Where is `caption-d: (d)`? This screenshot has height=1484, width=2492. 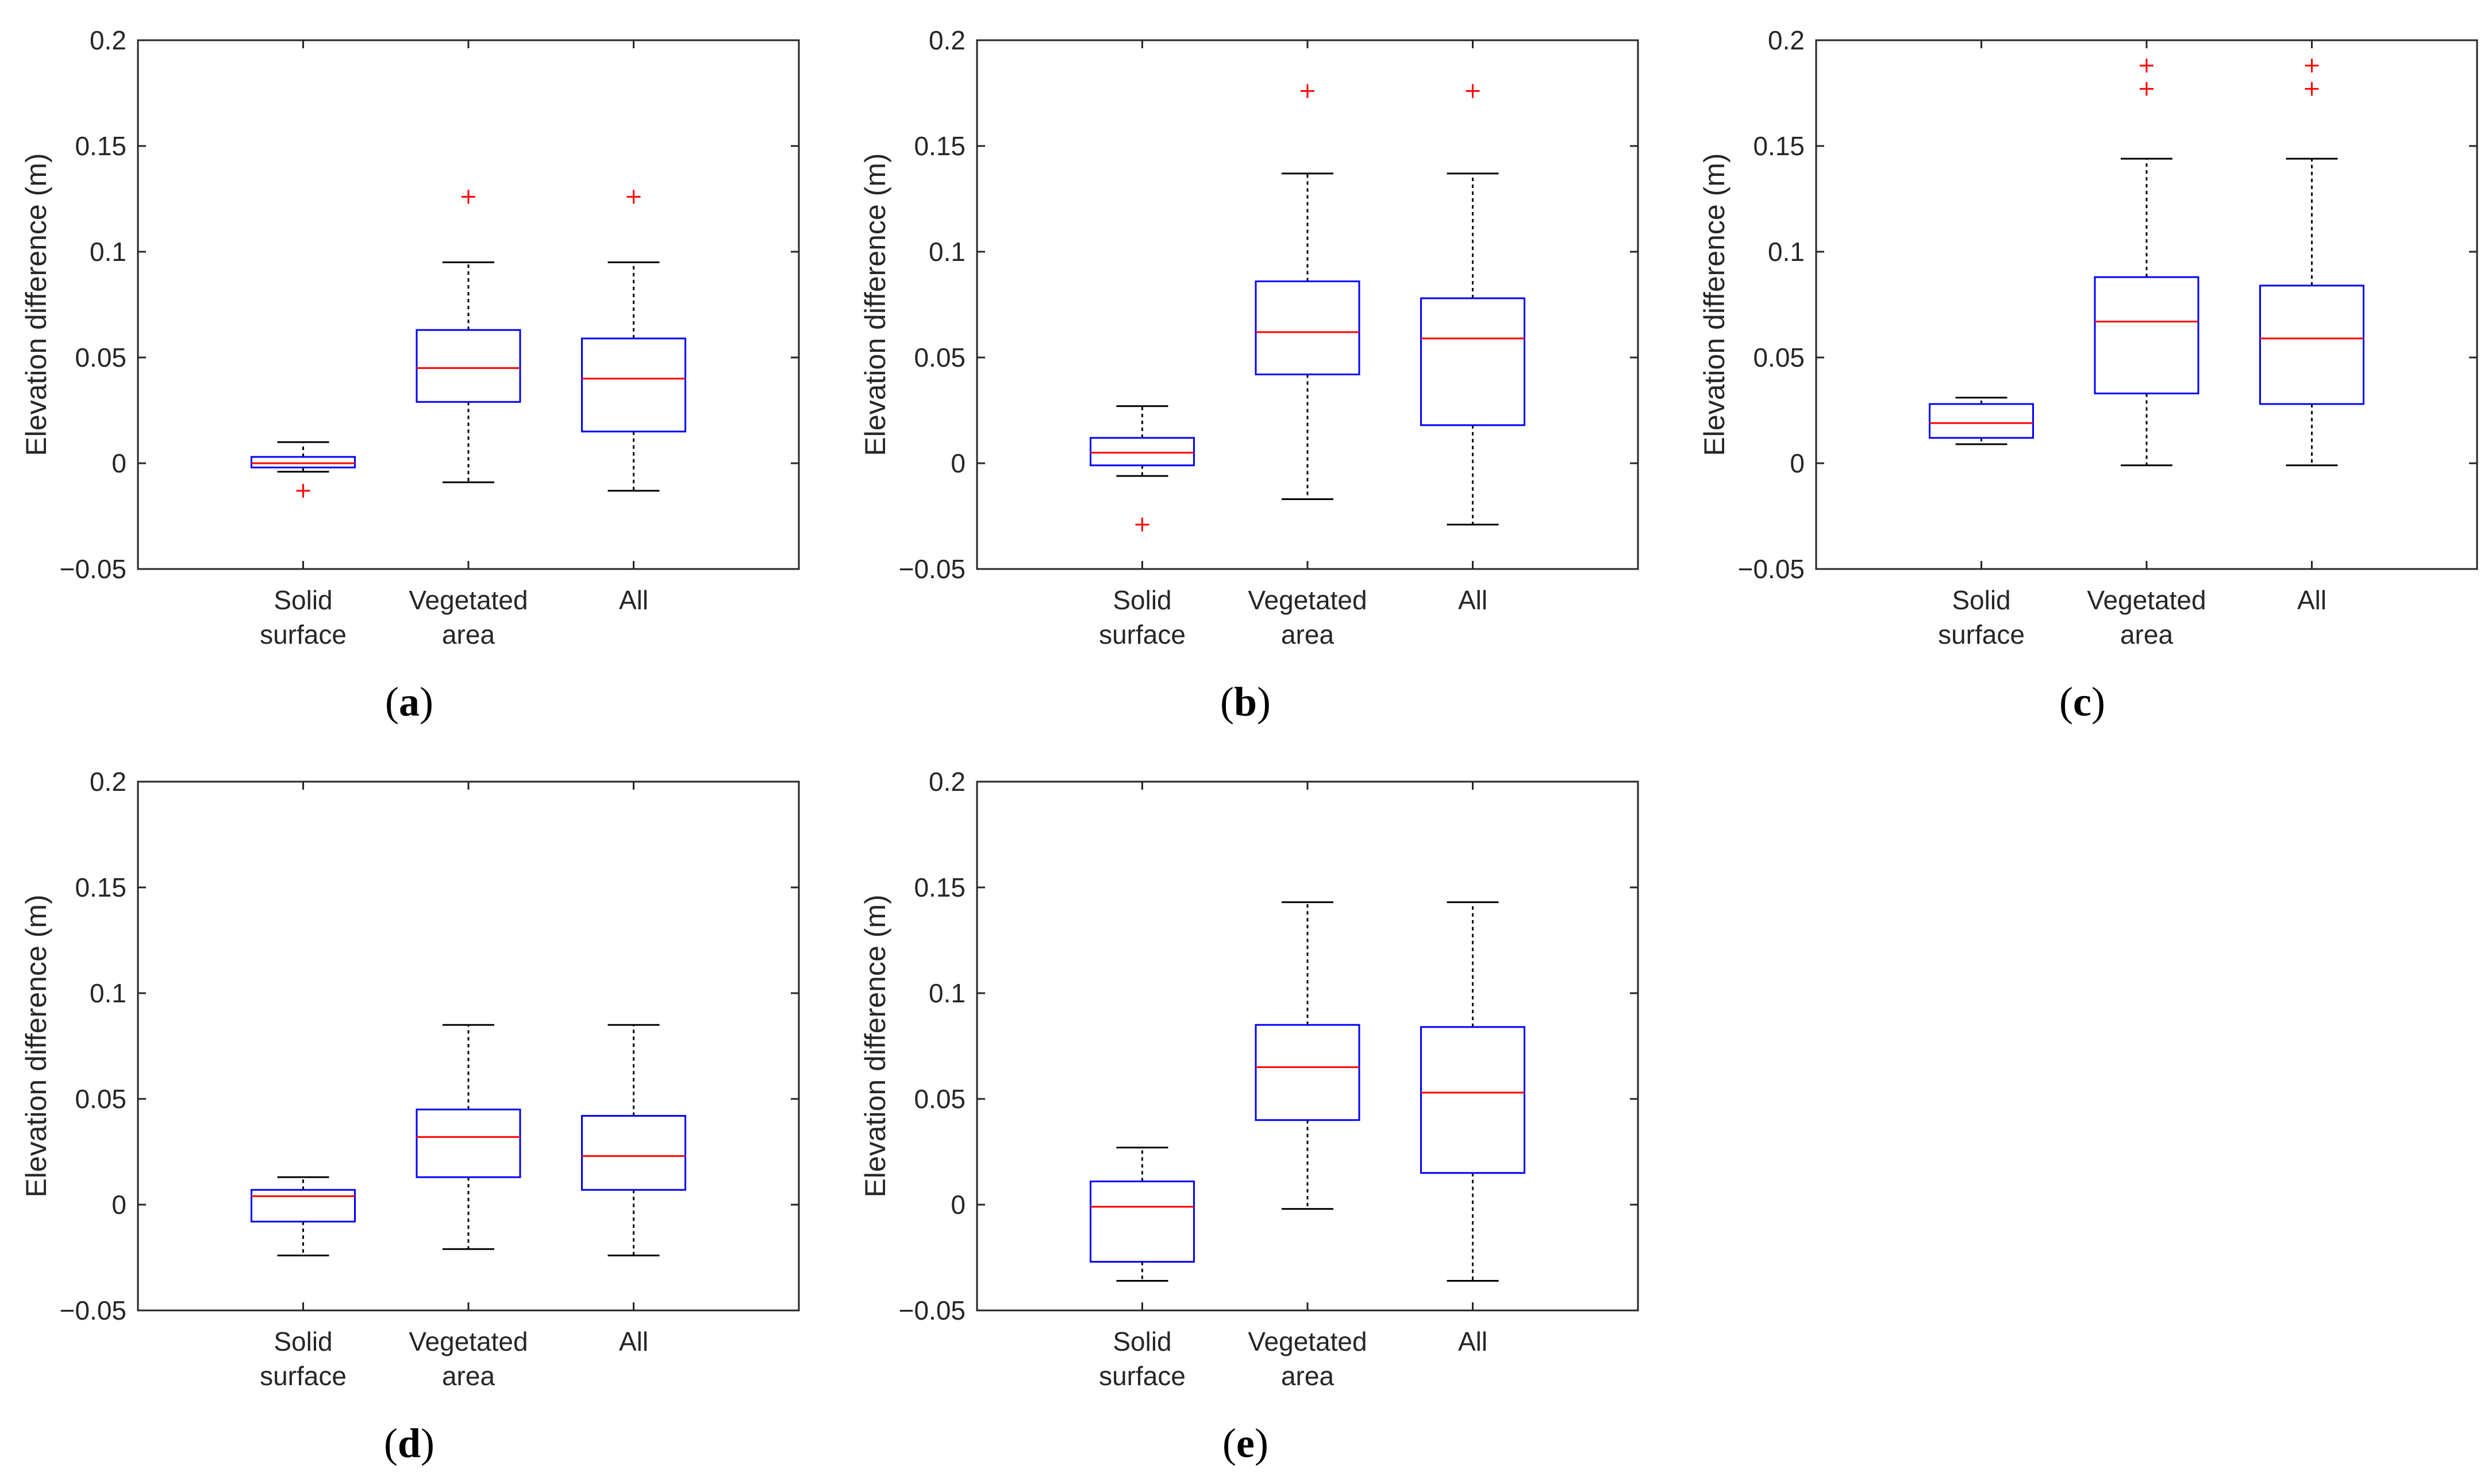
caption-d: (d) is located at coordinates (408, 1443).